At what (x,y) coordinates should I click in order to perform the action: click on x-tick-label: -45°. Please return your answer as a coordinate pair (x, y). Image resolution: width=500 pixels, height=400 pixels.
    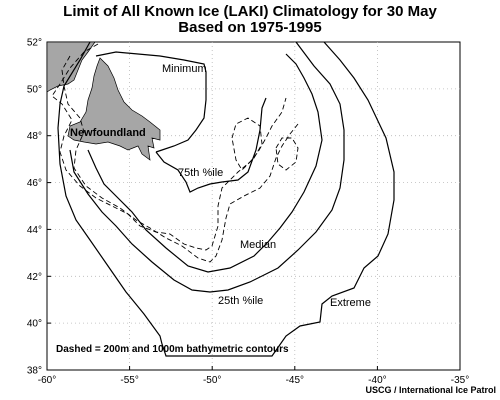
    Looking at the image, I should click on (295, 380).